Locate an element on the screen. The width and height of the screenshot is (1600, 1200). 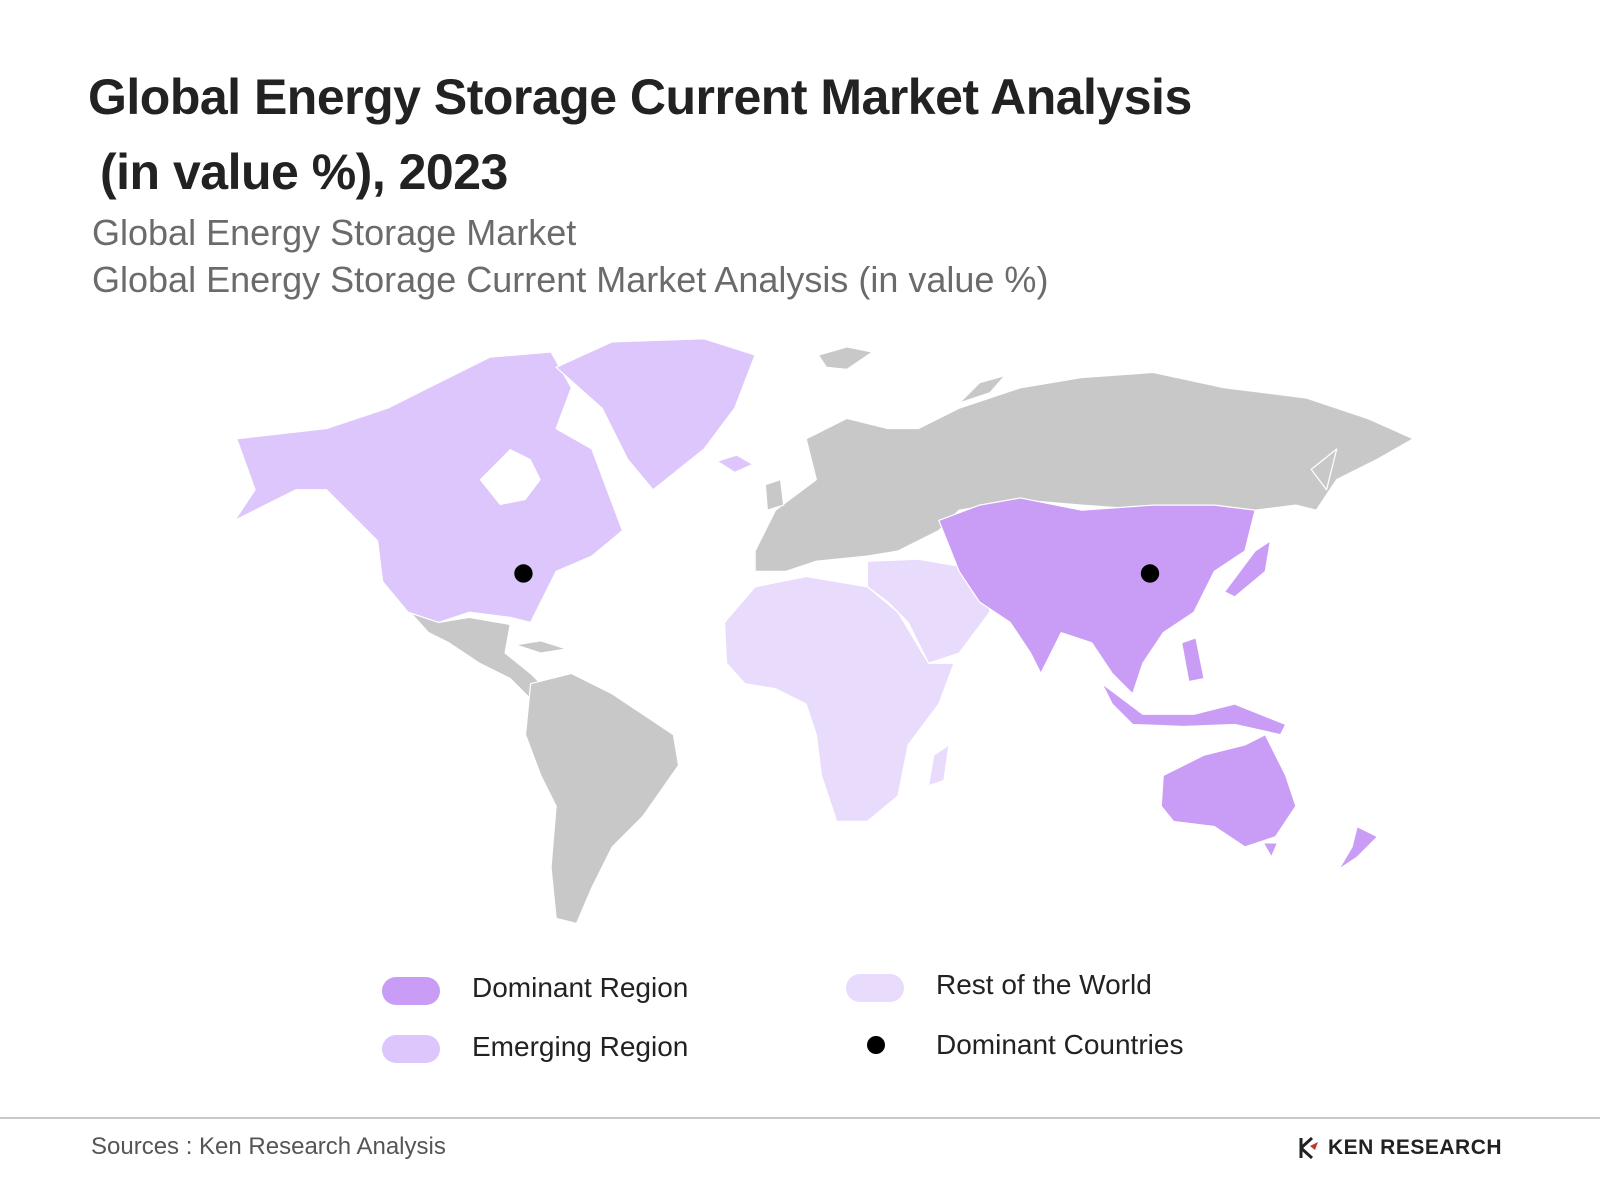
legend-label: Emerging Region is located at coordinates (580, 1046).